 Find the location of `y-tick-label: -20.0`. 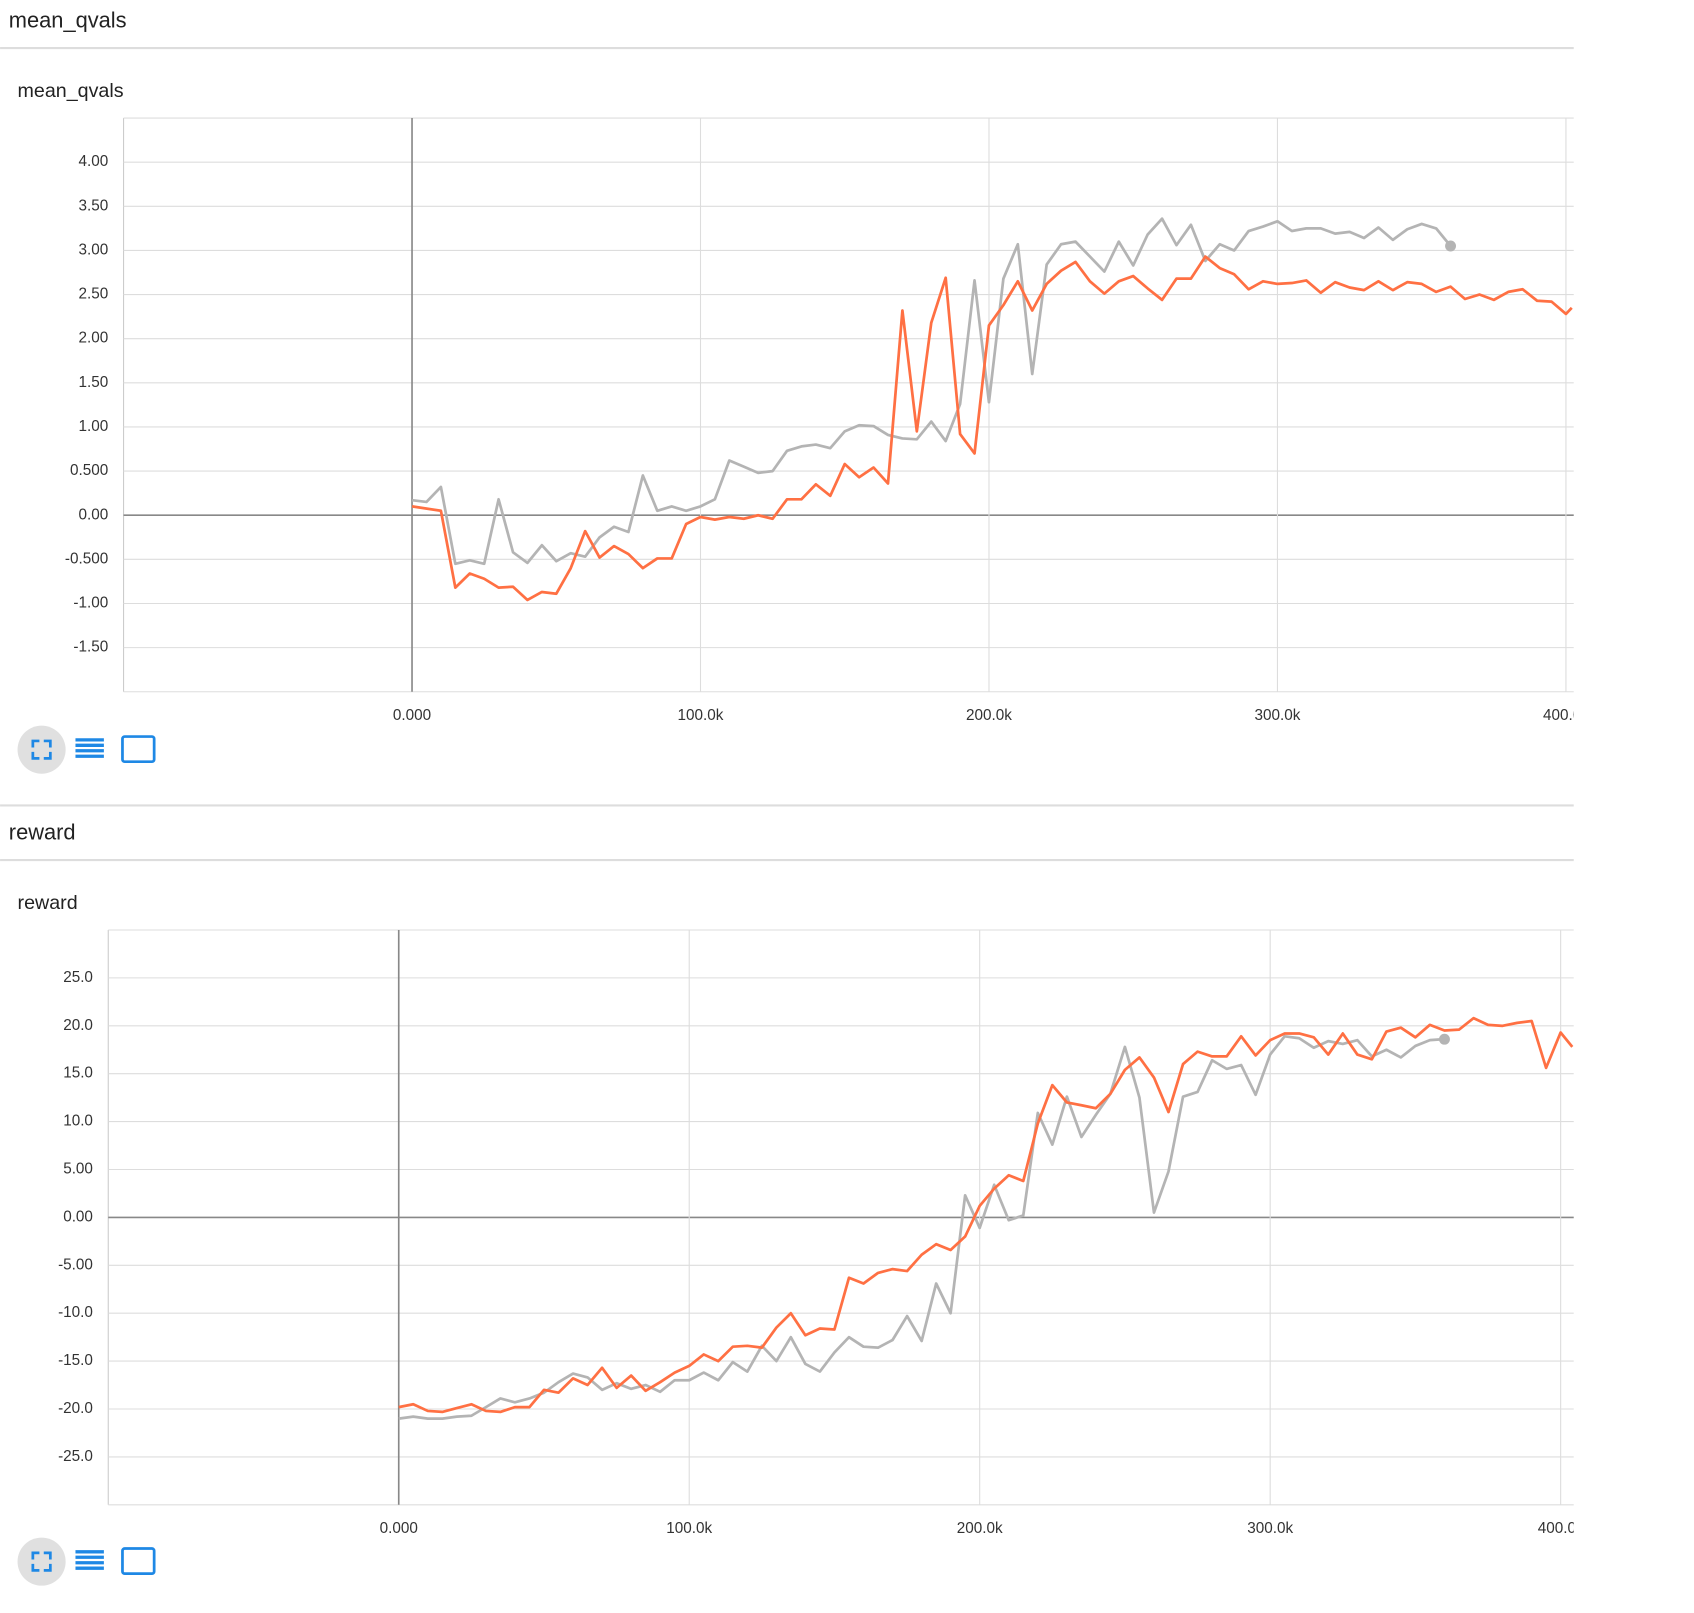

y-tick-label: -20.0 is located at coordinates (75, 1408).